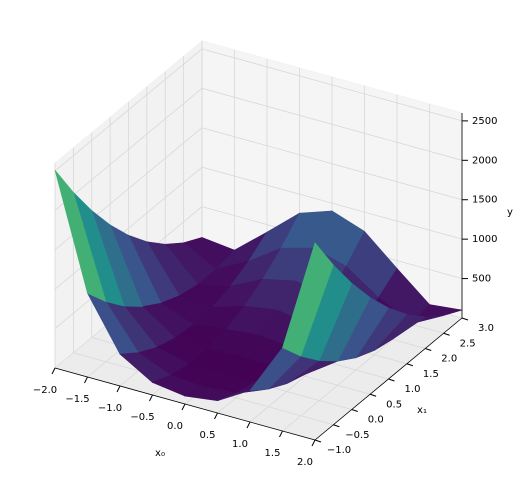 Image resolution: width=520 pixels, height=503 pixels. Describe the element at coordinates (240, 444) in the screenshot. I see `x-tick-label: 1.0` at that location.